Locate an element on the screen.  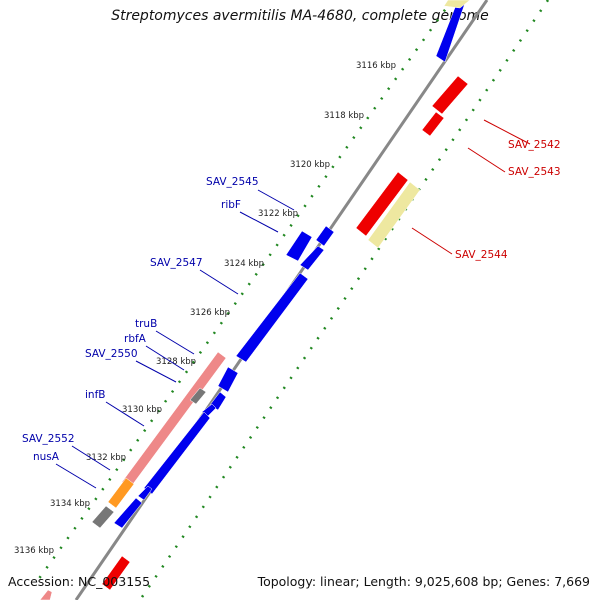
forward-gene-label: SAV_2550 is located at coordinates (111, 354).